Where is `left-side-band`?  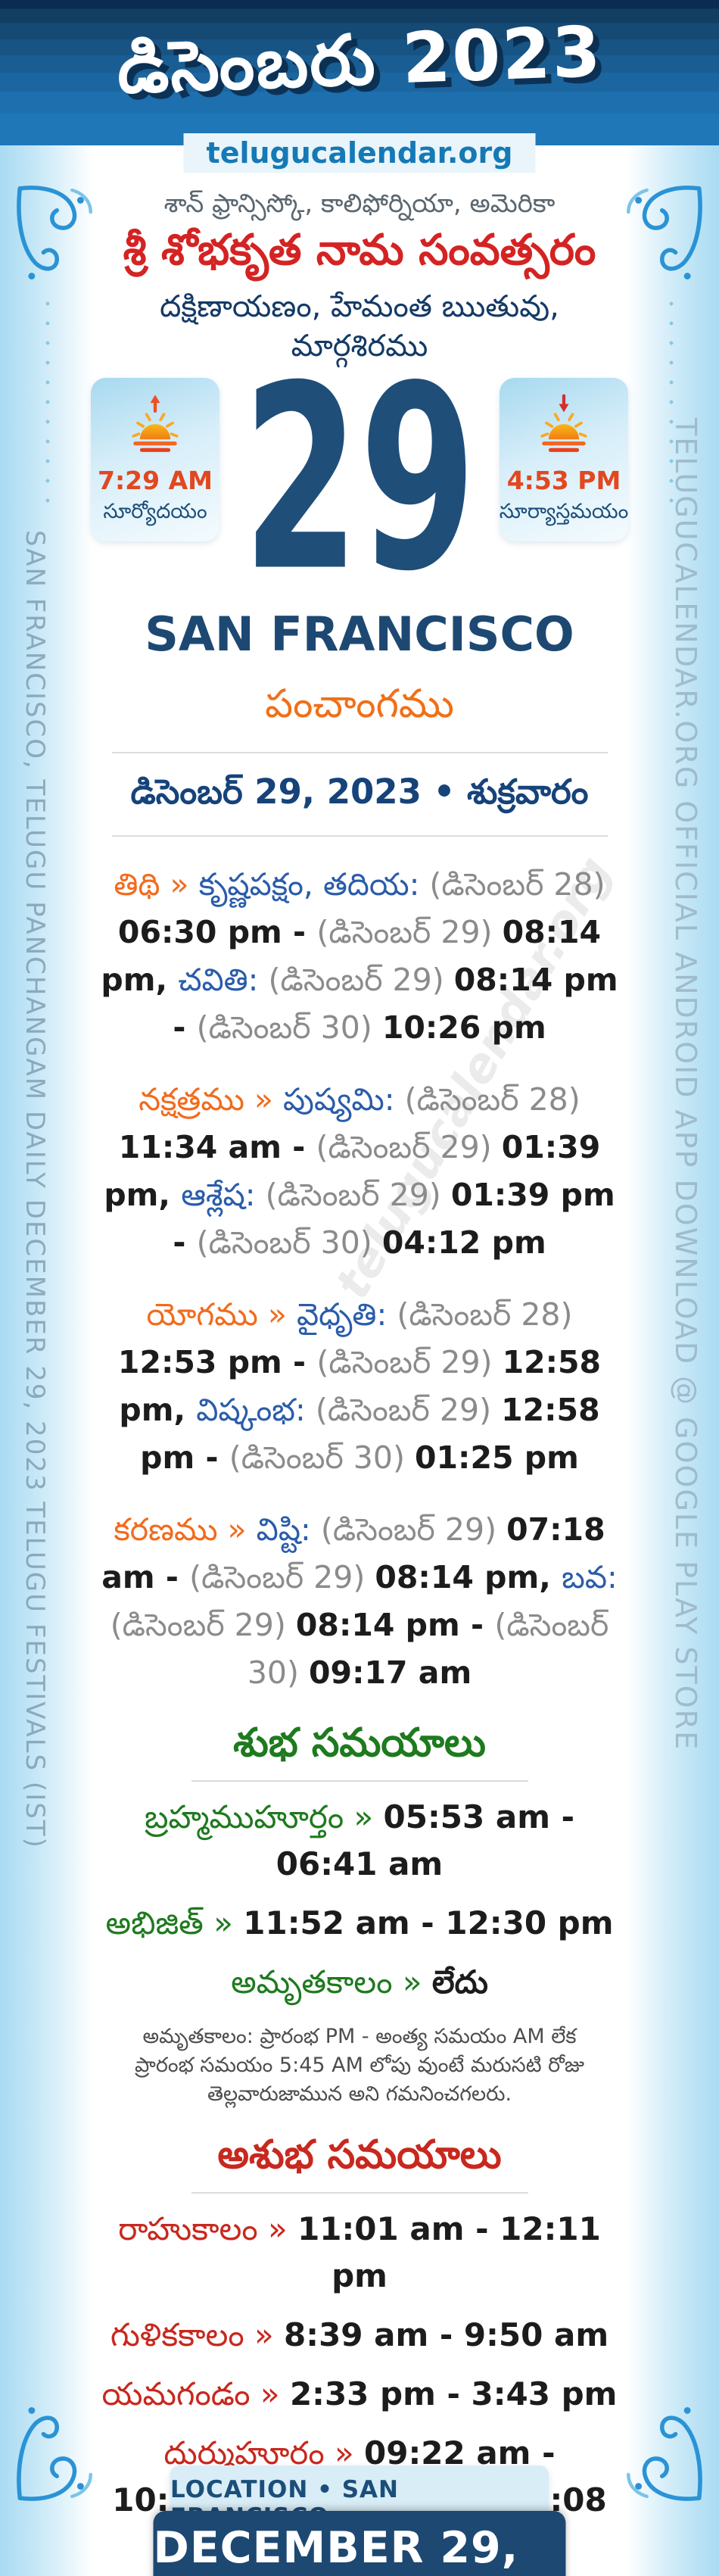
left-side-band is located at coordinates (46, 1360).